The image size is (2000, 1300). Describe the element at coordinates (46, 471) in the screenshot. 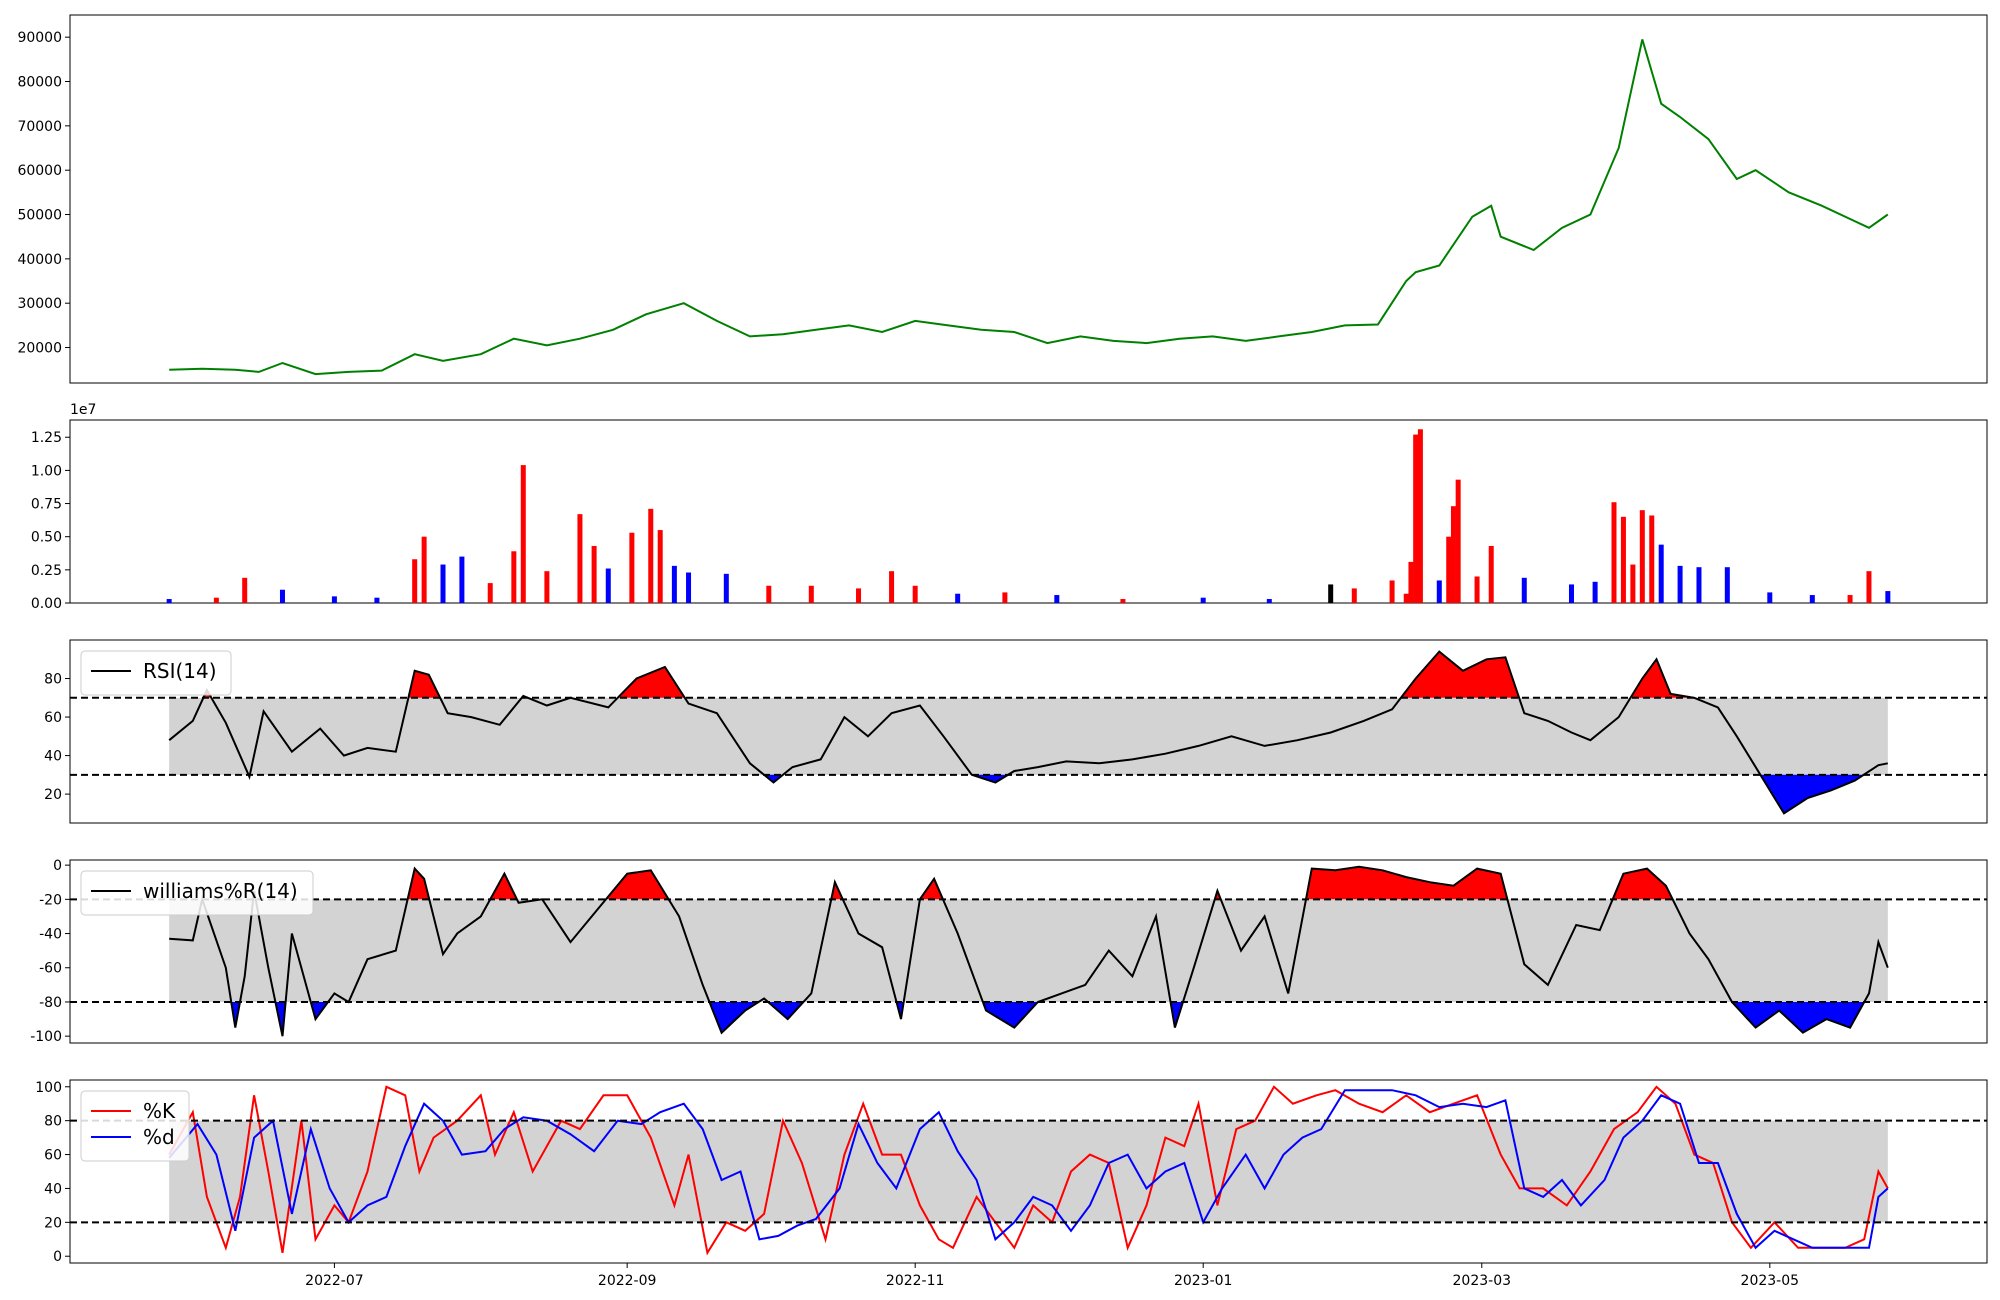

I see `y-tick-label: 1.00` at that location.